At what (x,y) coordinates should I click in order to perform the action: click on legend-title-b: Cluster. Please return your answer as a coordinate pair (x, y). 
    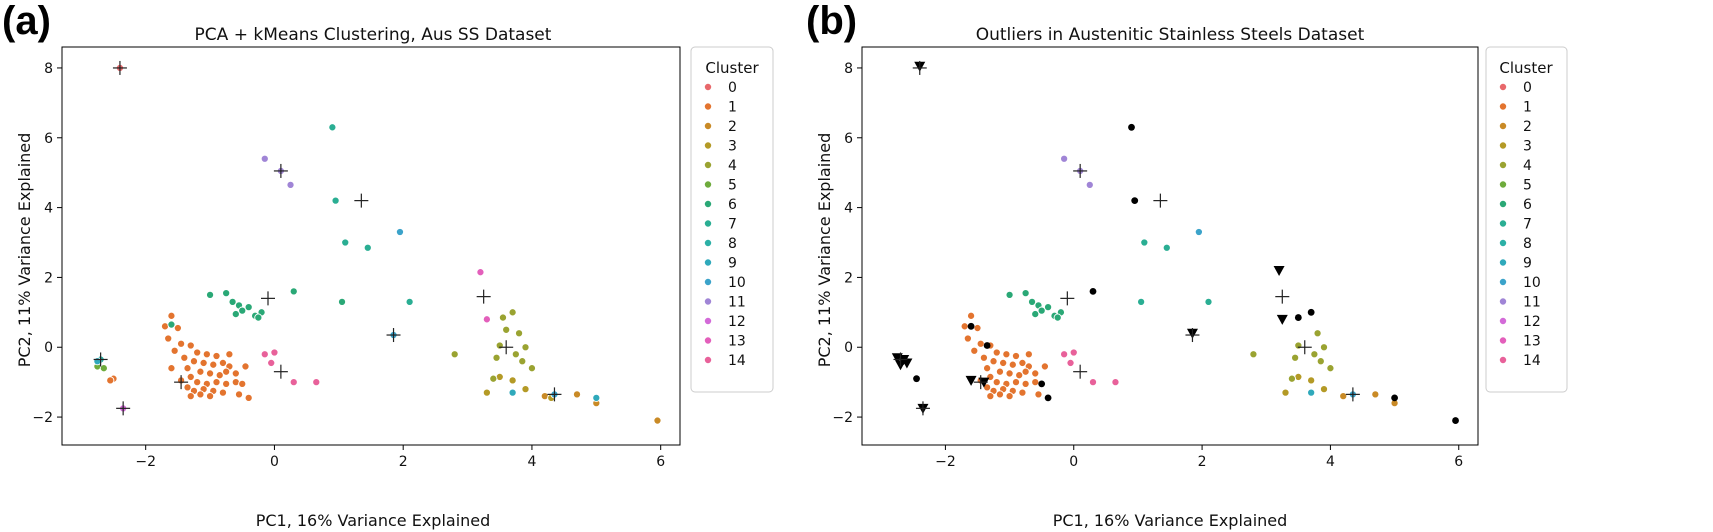
    Looking at the image, I should click on (1526, 68).